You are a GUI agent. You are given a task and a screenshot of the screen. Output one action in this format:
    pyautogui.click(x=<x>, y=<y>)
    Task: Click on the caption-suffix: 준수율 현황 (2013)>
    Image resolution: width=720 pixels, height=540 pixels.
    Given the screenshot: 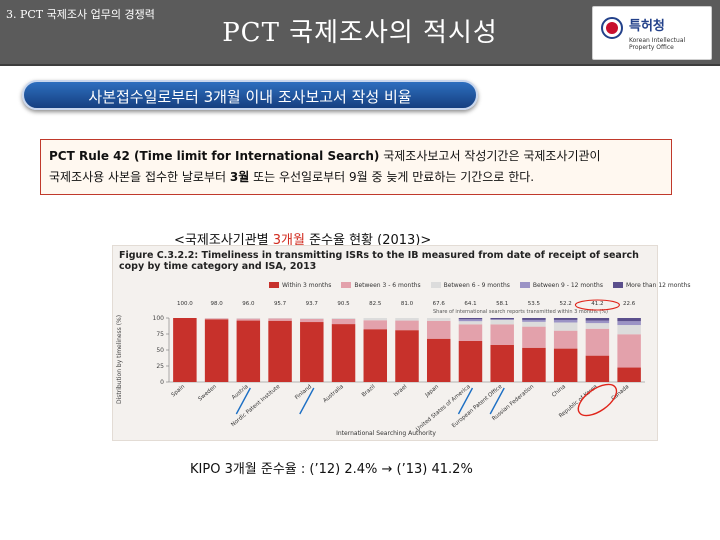 What is the action you would take?
    pyautogui.click(x=368, y=240)
    